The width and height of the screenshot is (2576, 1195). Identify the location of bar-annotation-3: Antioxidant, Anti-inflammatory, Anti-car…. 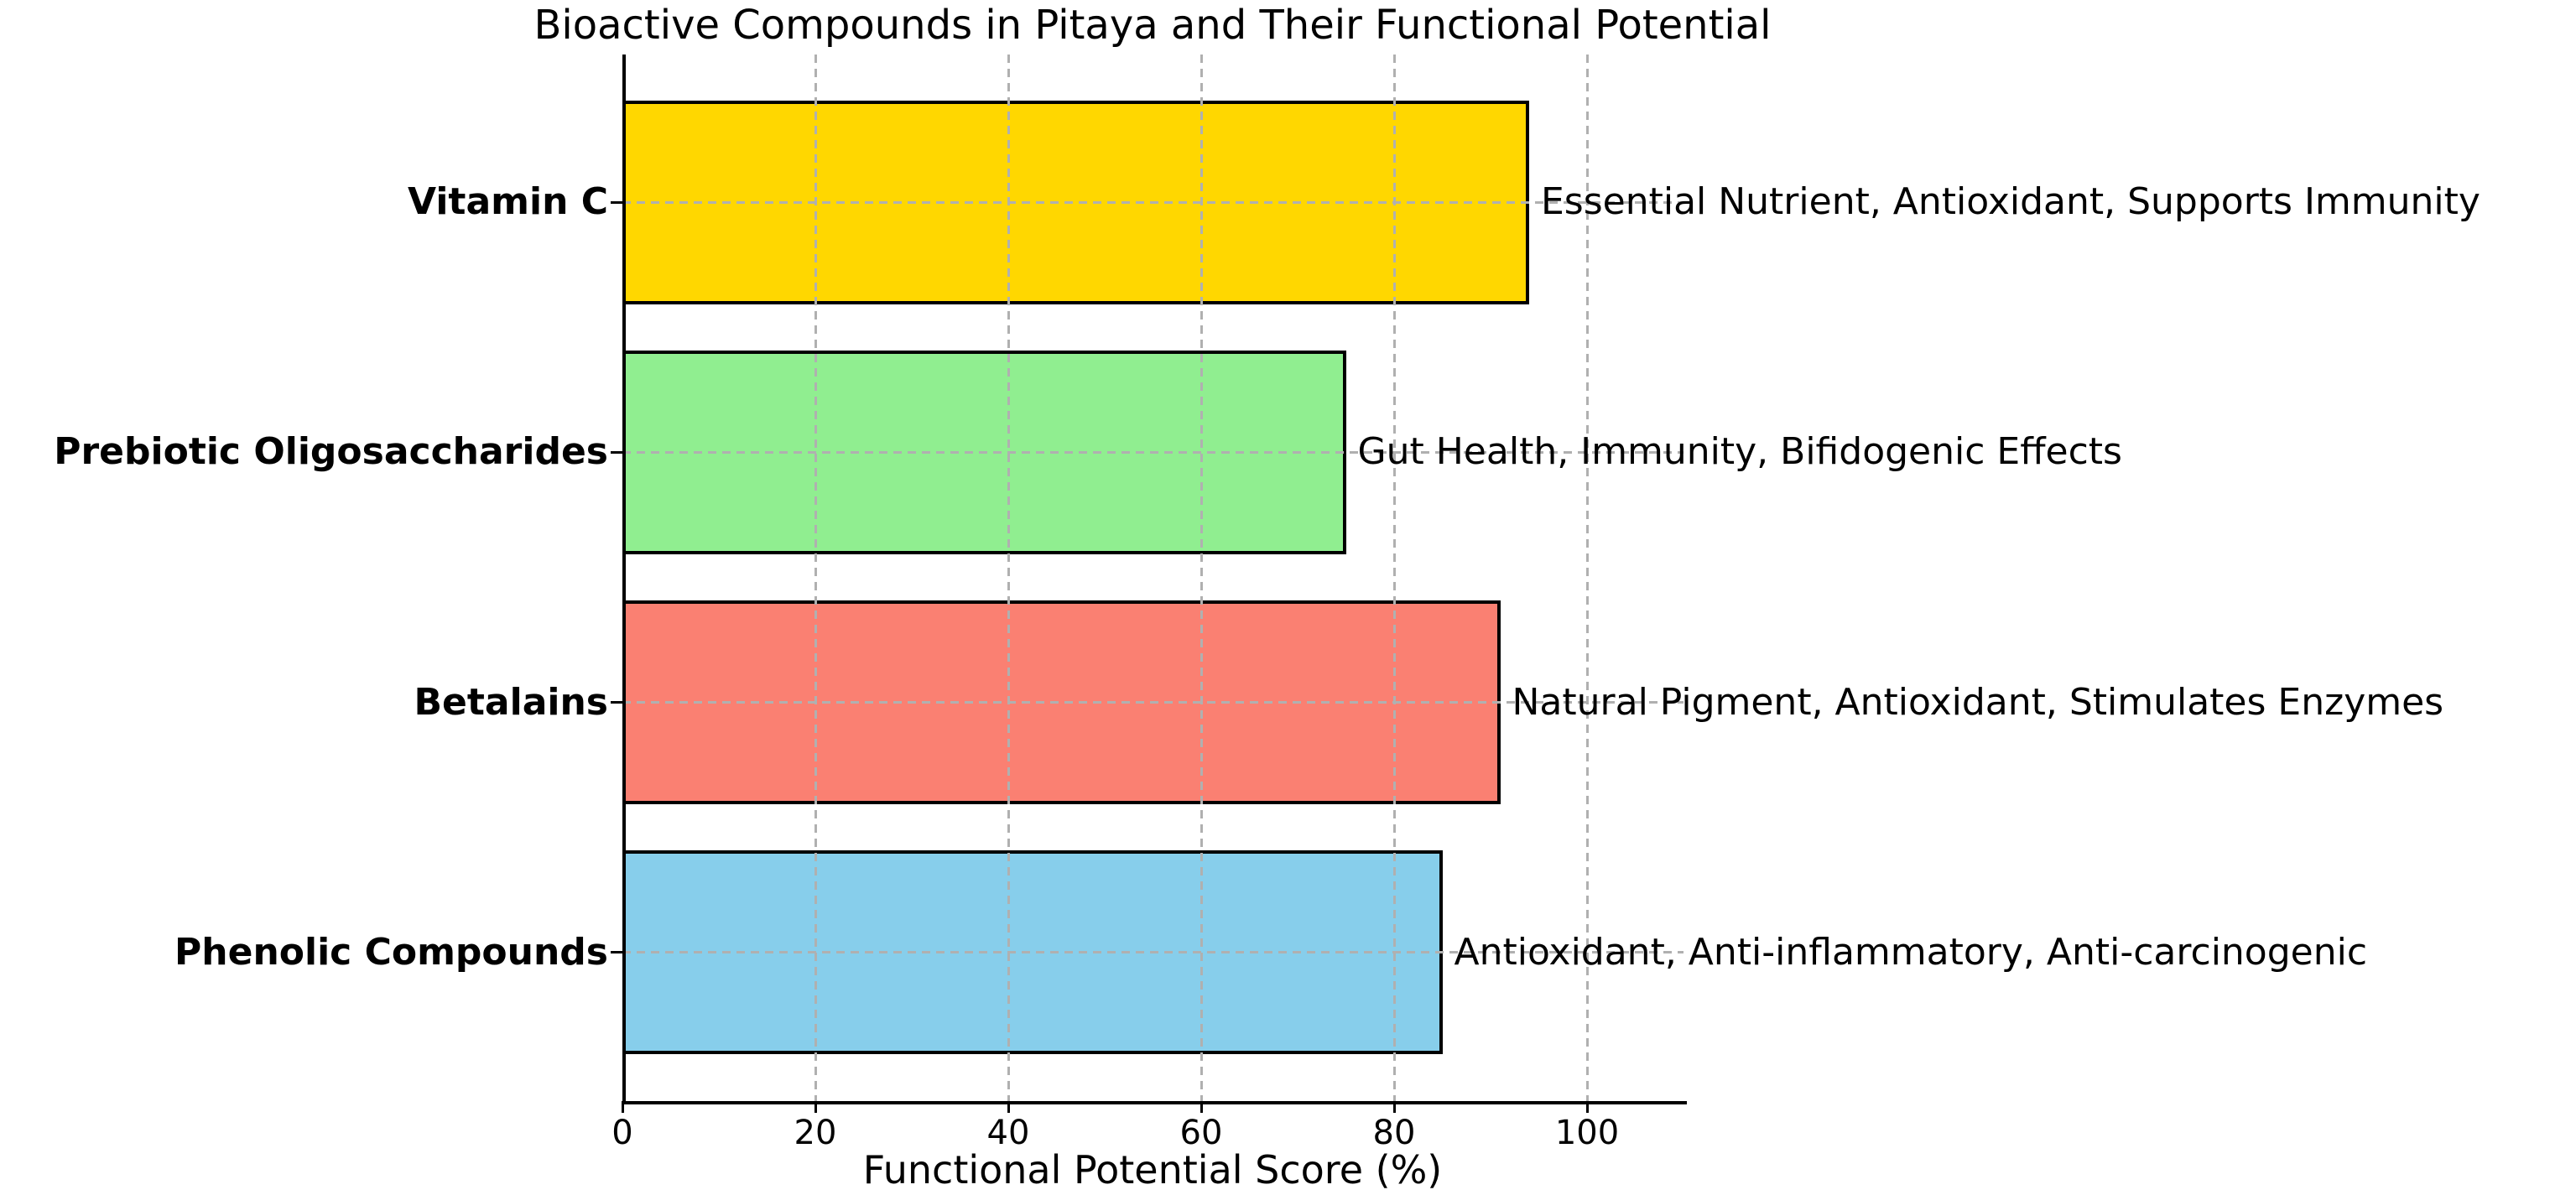
(1911, 952).